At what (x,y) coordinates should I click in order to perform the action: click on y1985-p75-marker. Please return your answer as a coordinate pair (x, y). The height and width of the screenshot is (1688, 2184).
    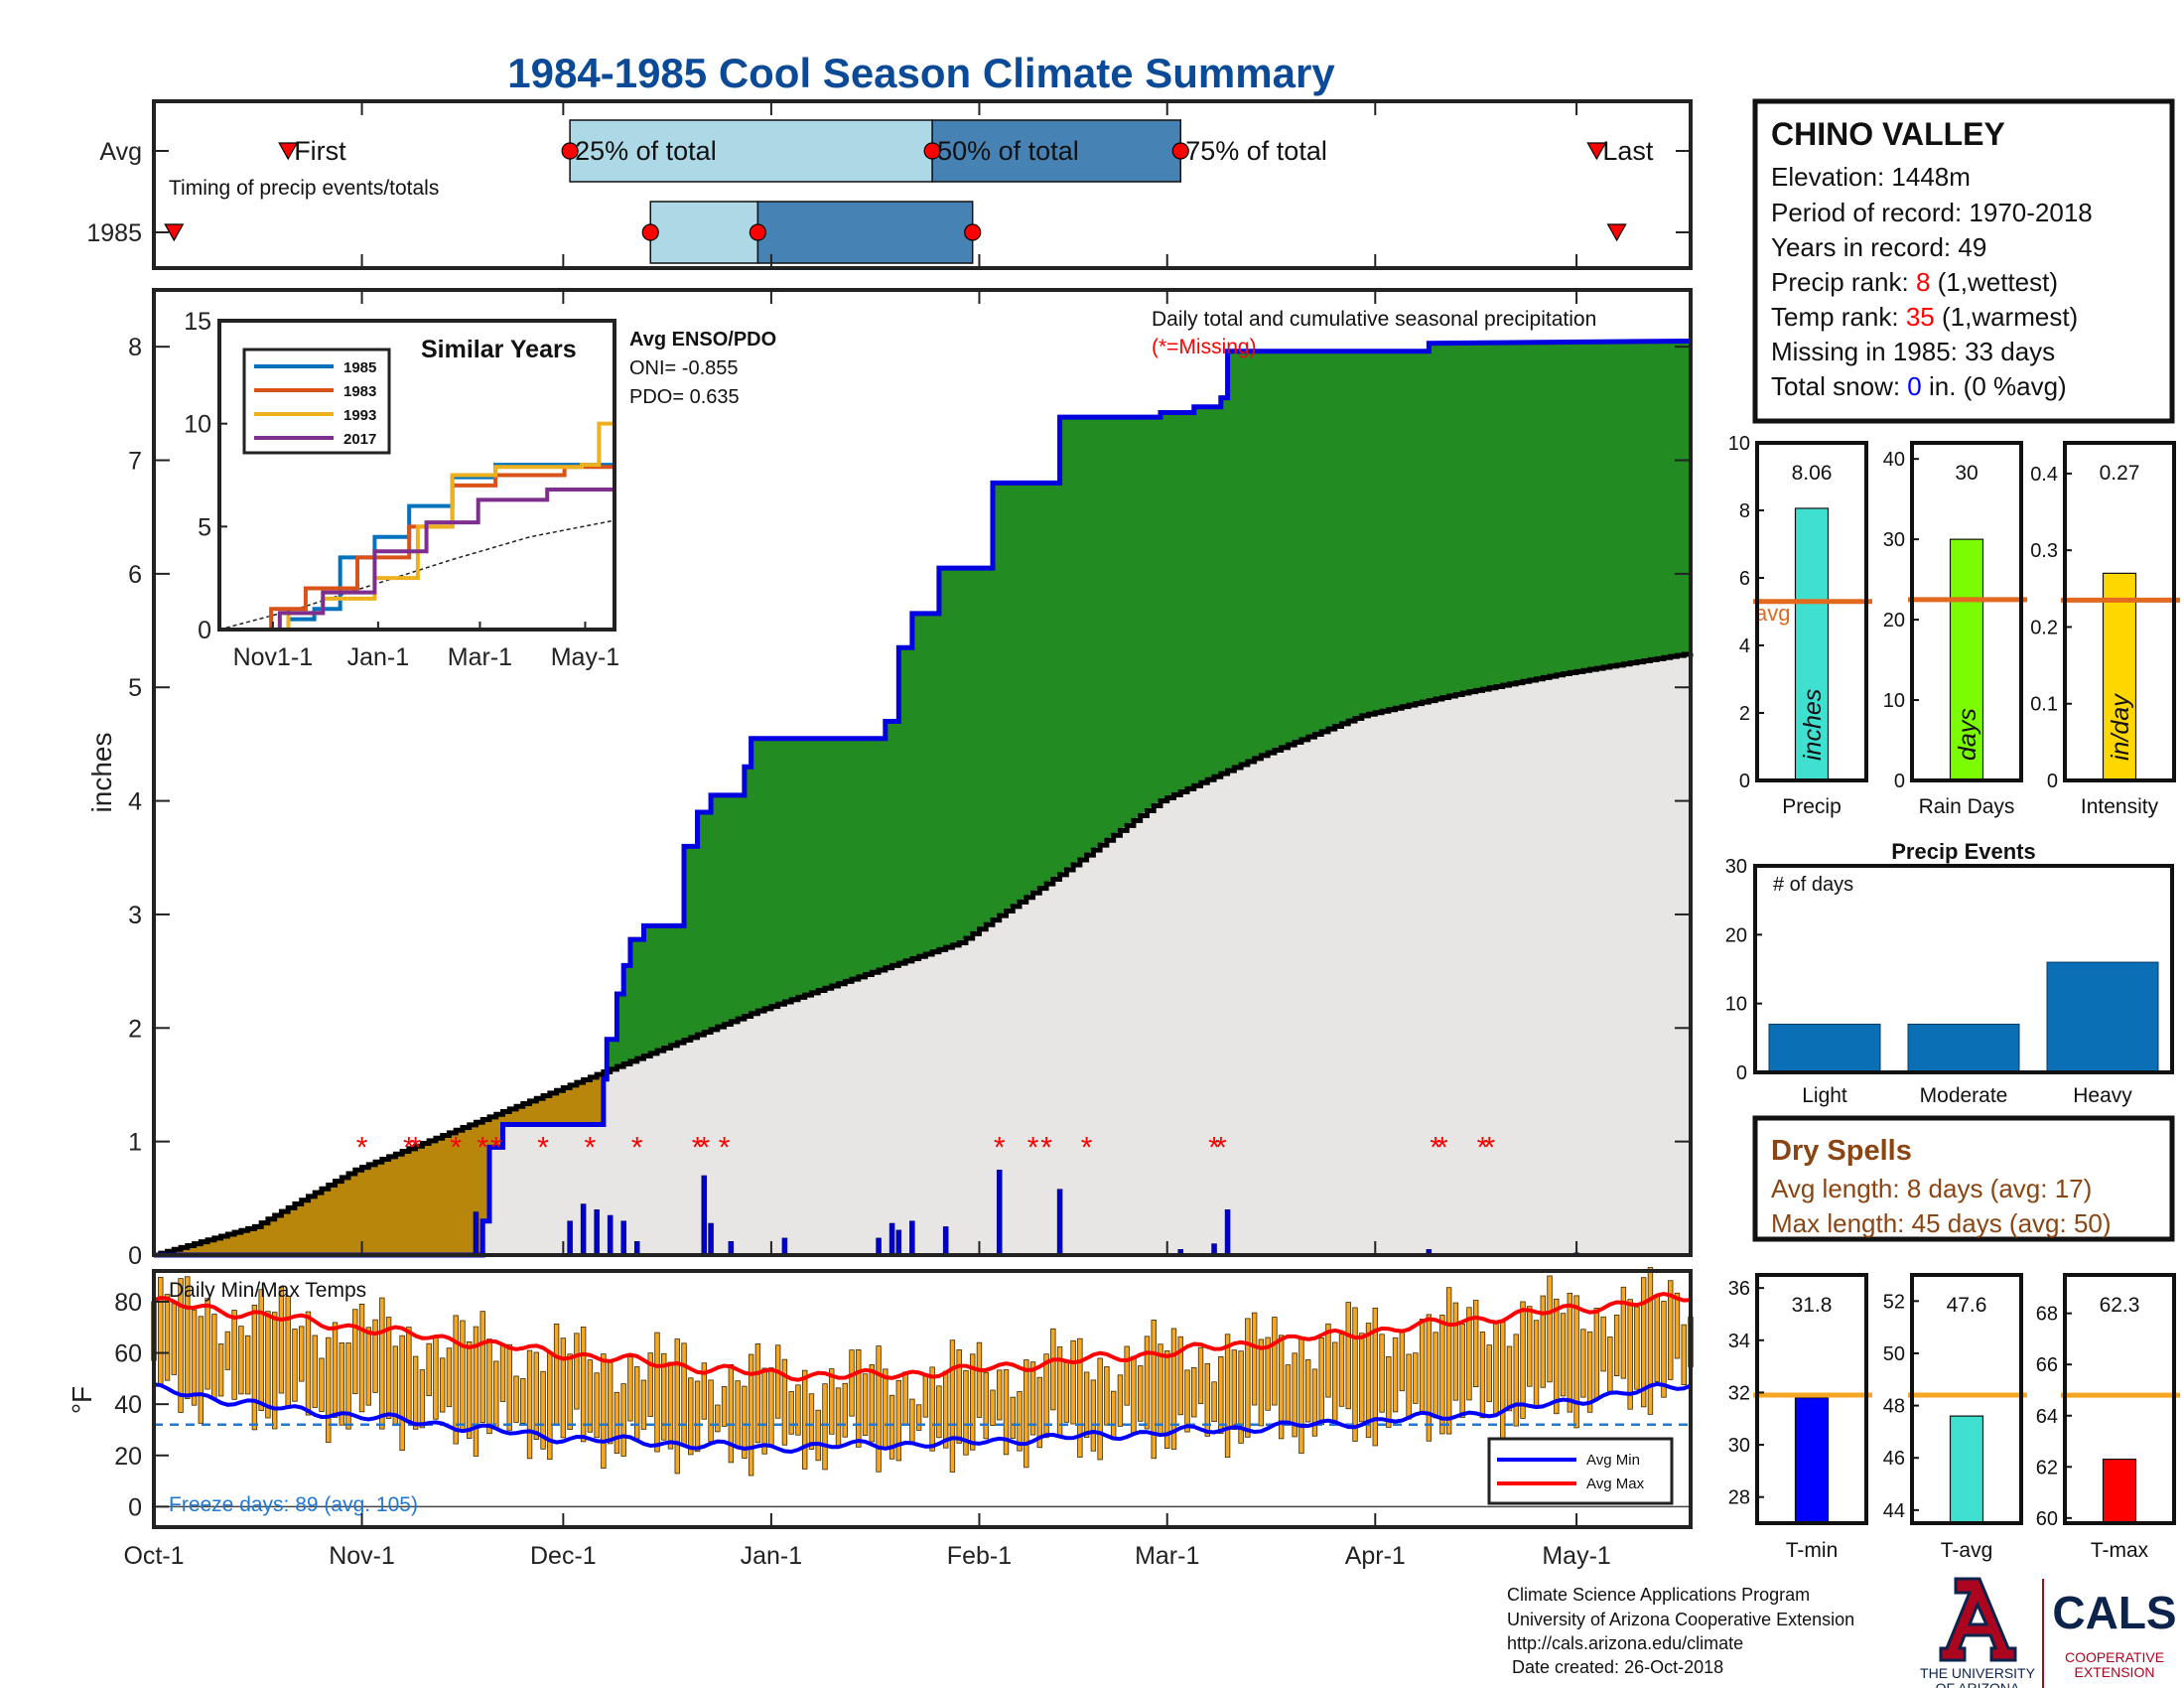
    Looking at the image, I should click on (973, 232).